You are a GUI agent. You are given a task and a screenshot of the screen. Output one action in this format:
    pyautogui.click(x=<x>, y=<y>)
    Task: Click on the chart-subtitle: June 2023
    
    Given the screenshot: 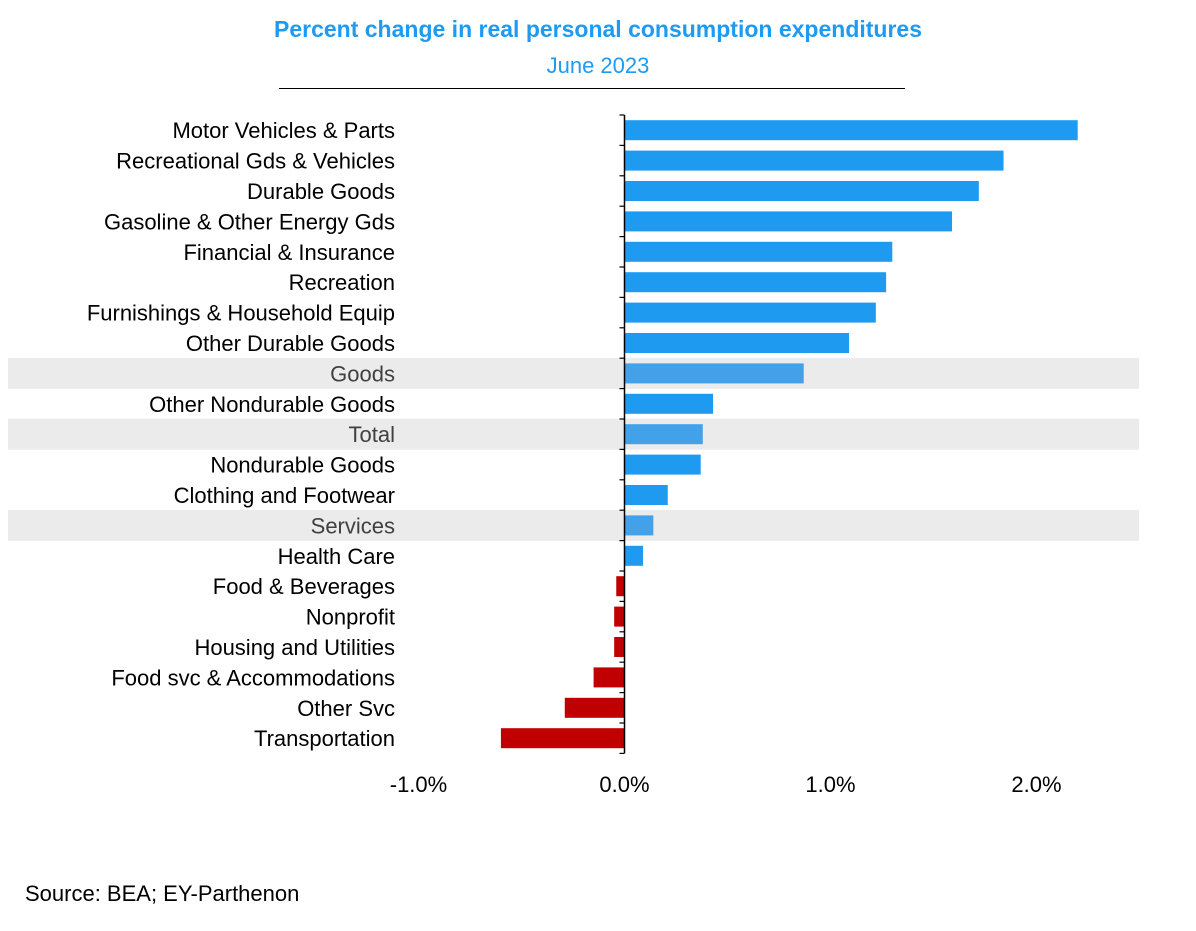 What is the action you would take?
    pyautogui.click(x=598, y=65)
    